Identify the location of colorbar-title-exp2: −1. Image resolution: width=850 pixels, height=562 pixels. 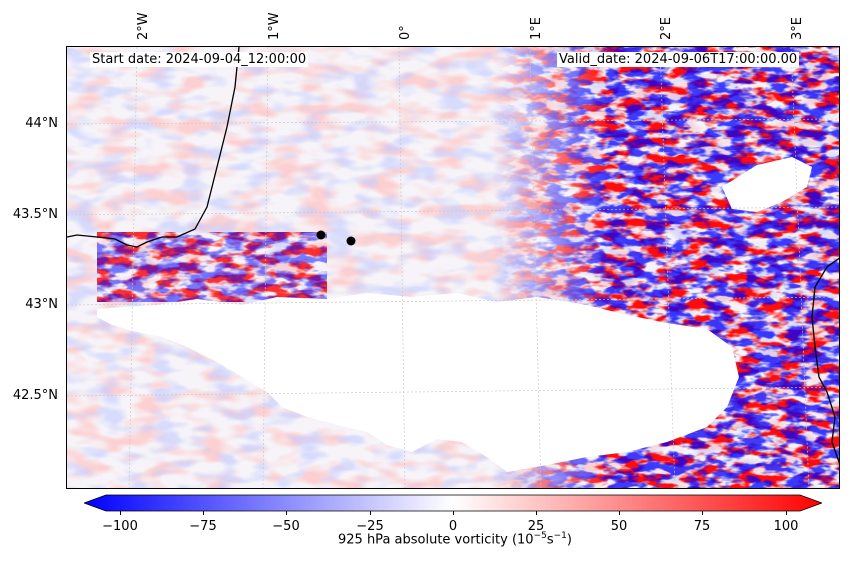
(560, 536).